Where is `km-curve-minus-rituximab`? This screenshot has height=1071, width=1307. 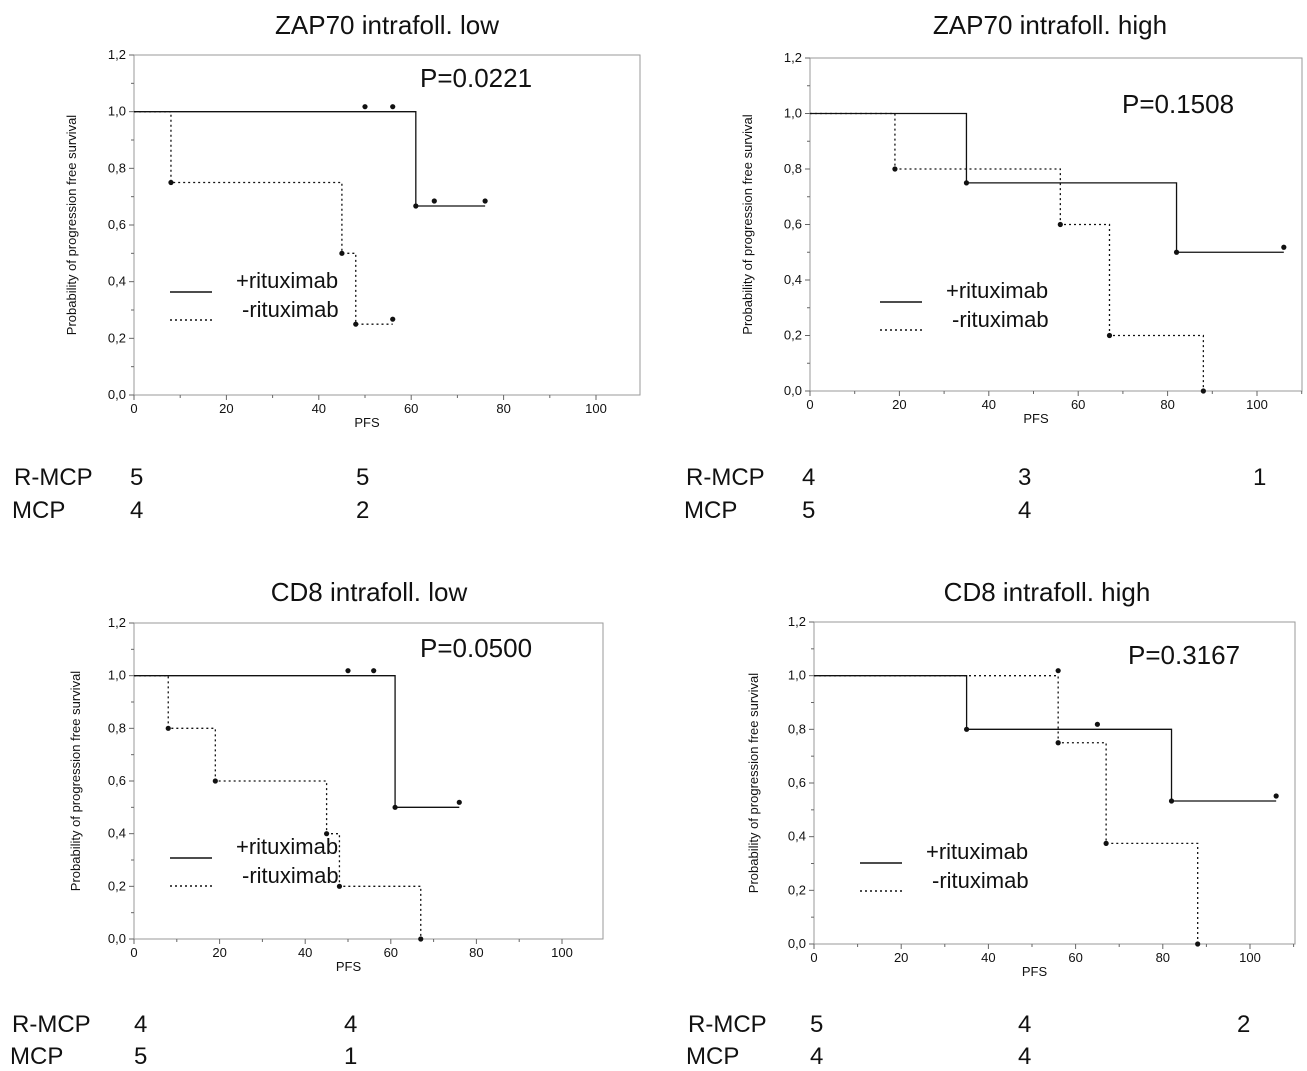
km-curve-minus-rituximab is located at coordinates (1006, 809).